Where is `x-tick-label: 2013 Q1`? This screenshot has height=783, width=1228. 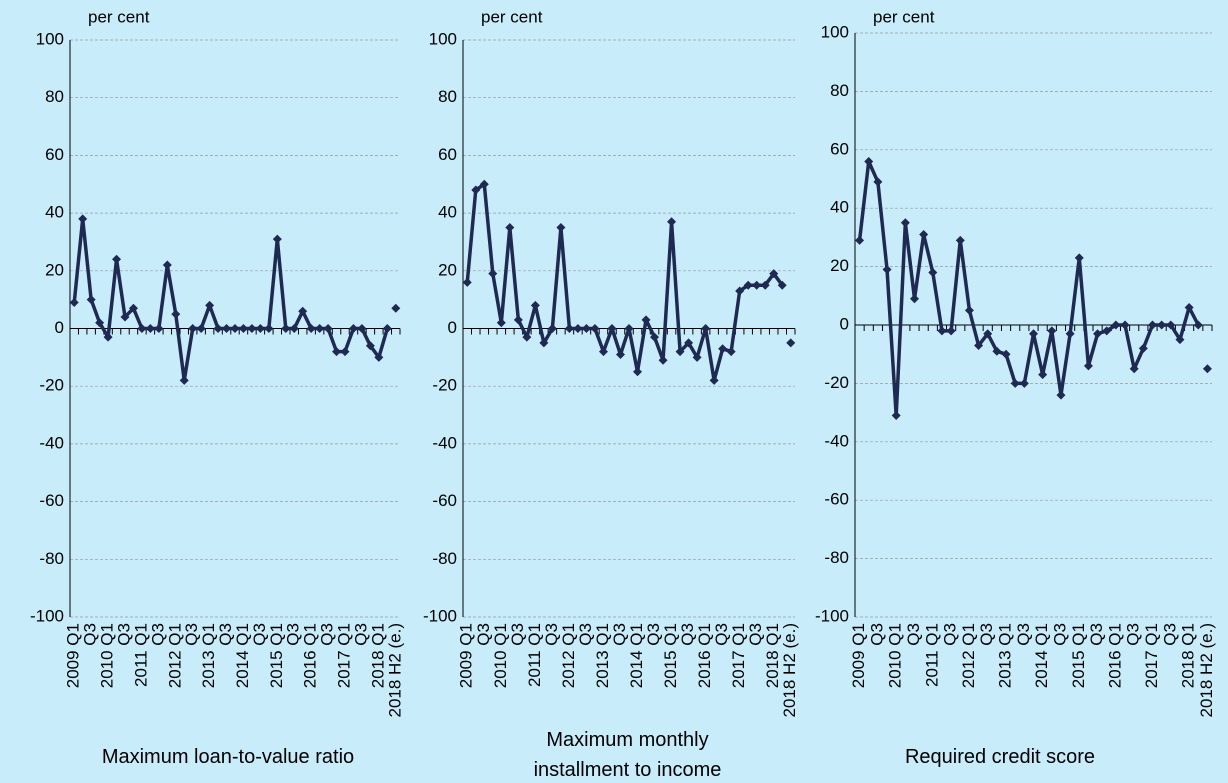
x-tick-label: 2013 Q1 is located at coordinates (1005, 655).